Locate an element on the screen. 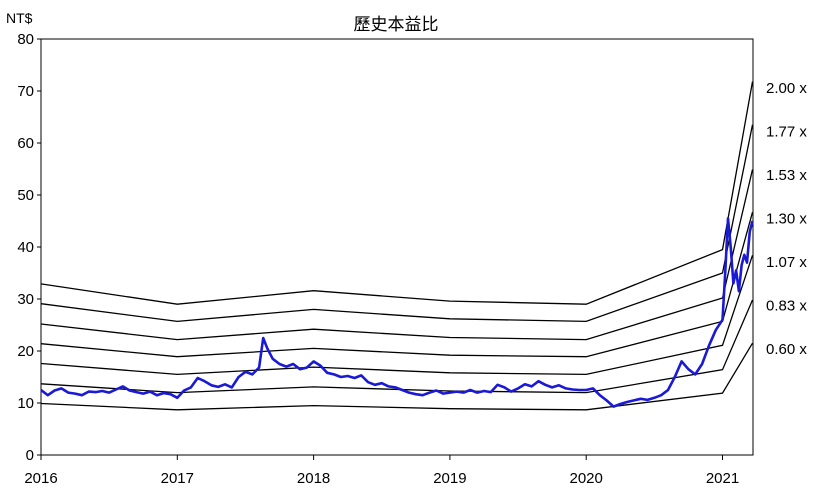 The image size is (820, 504). band-line is located at coordinates (397, 376).